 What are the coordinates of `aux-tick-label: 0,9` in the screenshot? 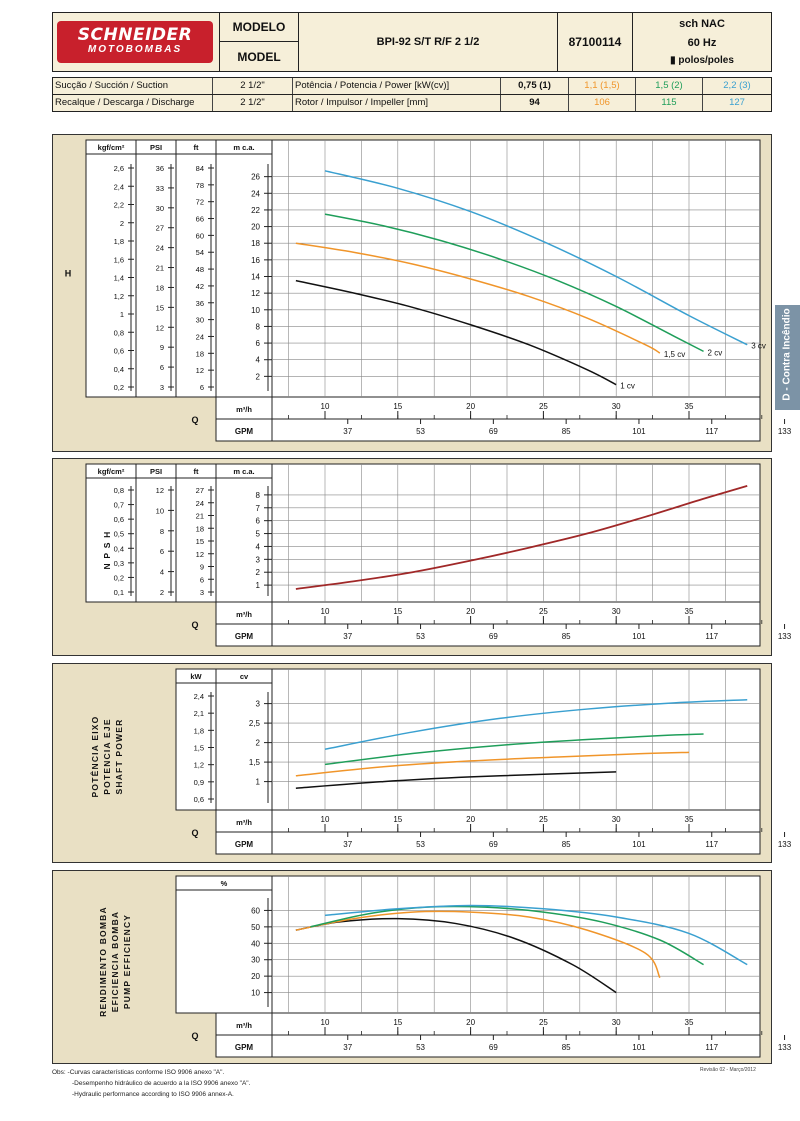 It's located at (199, 782).